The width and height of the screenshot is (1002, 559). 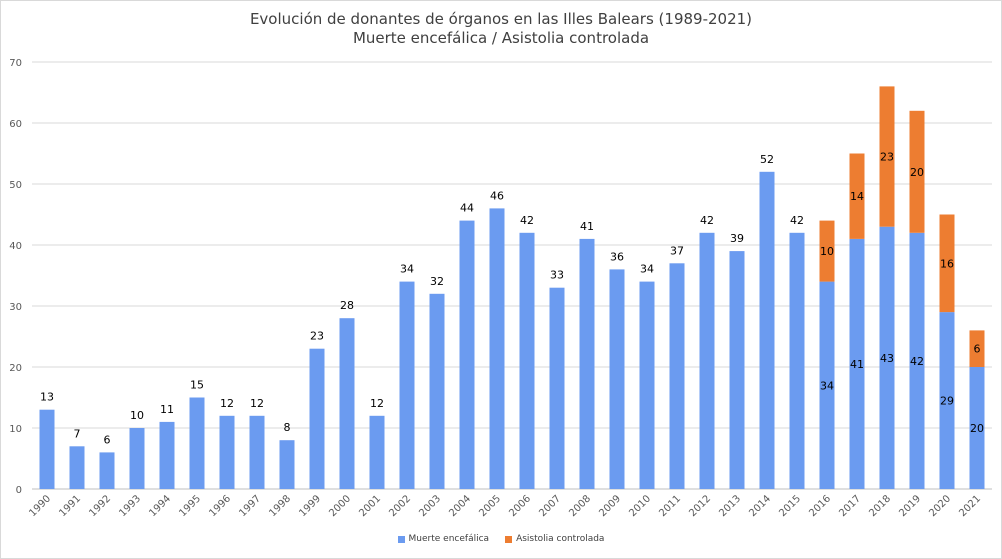 I want to click on y-tick-label: 30, so click(x=15, y=307).